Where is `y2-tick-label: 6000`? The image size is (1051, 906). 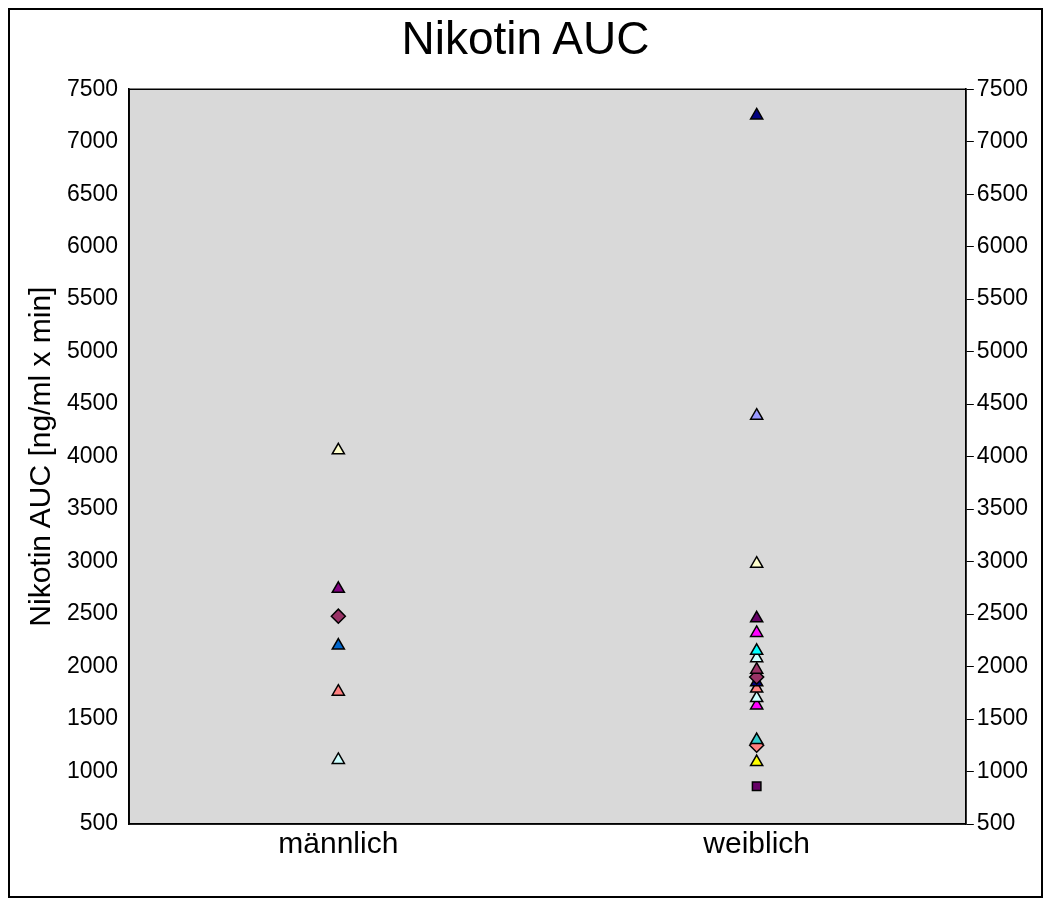
y2-tick-label: 6000 is located at coordinates (1002, 245).